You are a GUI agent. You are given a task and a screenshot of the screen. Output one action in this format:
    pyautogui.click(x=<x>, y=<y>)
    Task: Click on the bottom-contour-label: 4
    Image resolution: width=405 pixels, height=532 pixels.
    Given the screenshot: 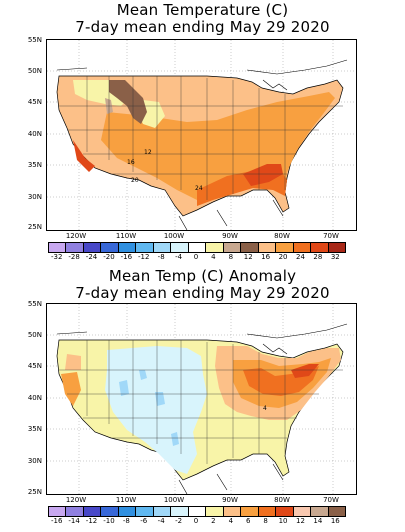 What is the action you would take?
    pyautogui.click(x=265, y=408)
    